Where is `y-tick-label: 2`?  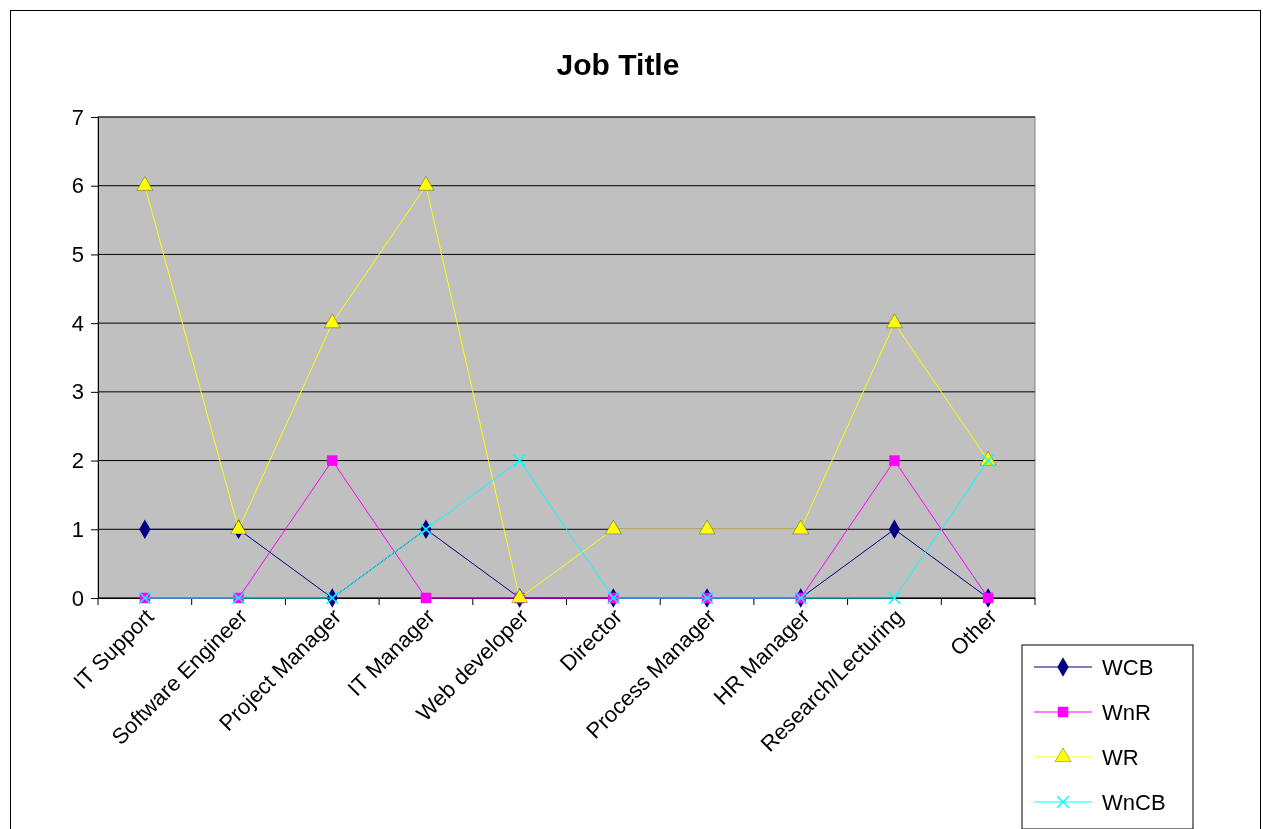 y-tick-label: 2 is located at coordinates (77, 461).